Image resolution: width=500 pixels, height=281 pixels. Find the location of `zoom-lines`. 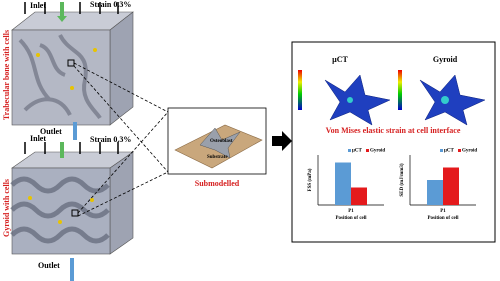

zoom-lines is located at coordinates (121, 139).